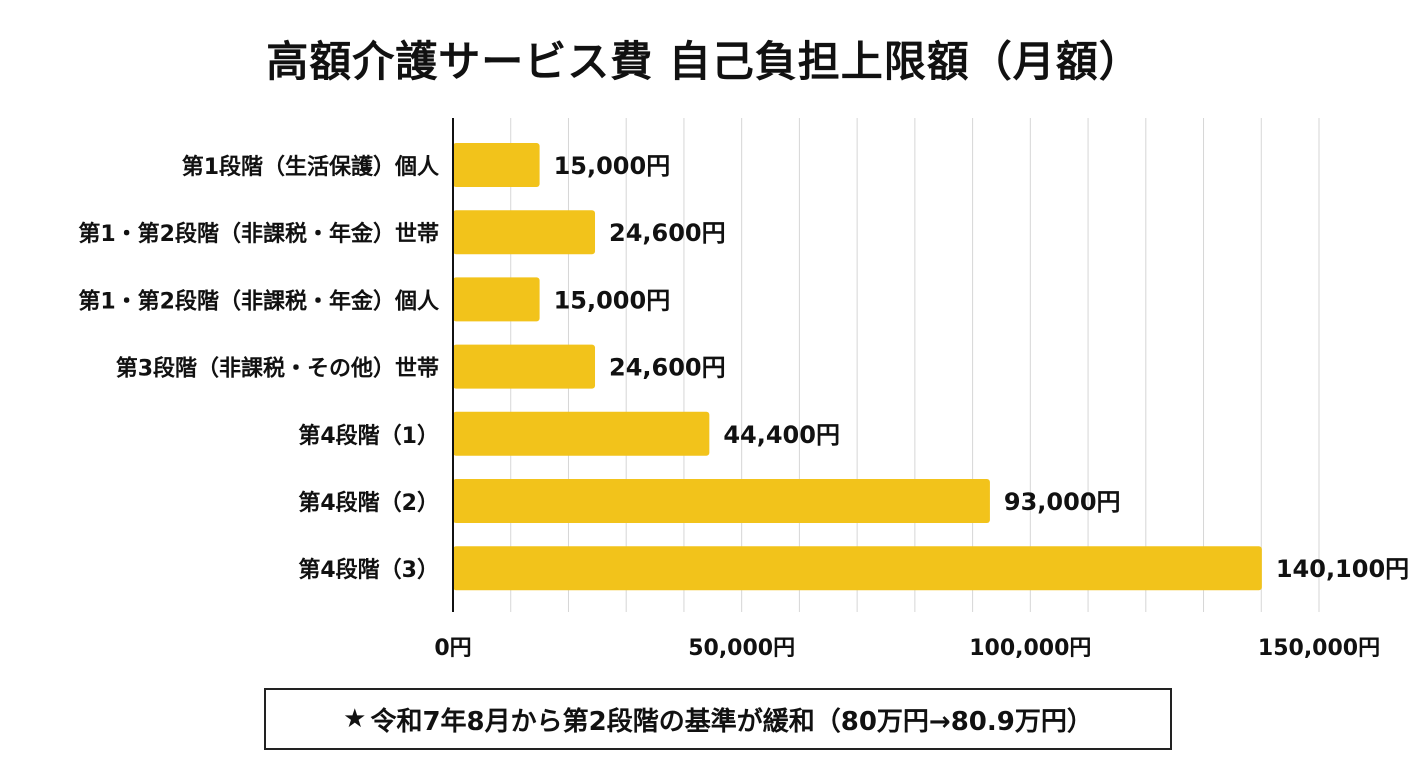  Describe the element at coordinates (452, 648) in the screenshot. I see `x-tick-label: 0円` at that location.